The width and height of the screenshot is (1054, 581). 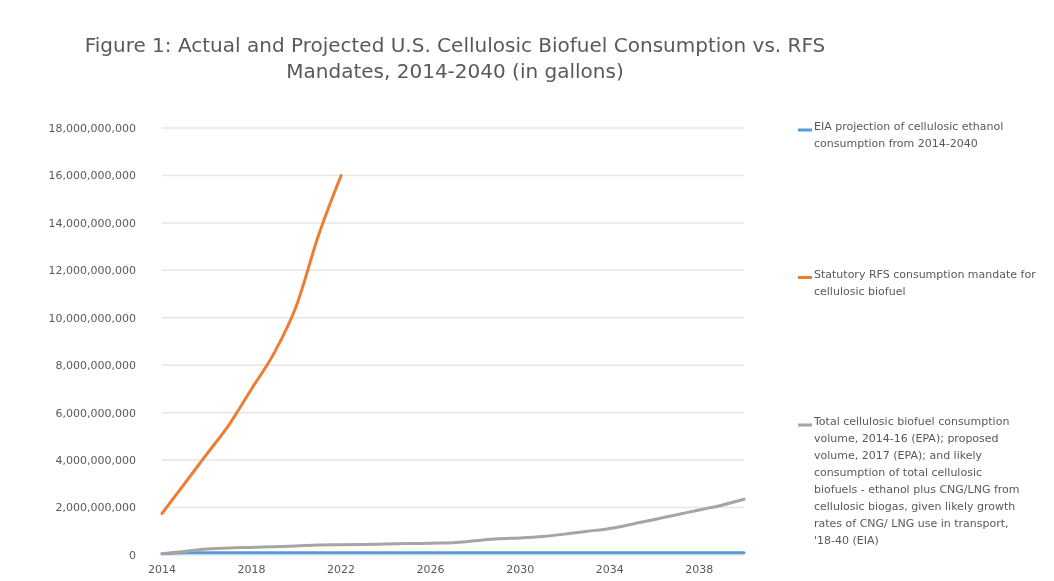 I want to click on y-tick-label: 12,000,000,000, so click(x=92, y=271).